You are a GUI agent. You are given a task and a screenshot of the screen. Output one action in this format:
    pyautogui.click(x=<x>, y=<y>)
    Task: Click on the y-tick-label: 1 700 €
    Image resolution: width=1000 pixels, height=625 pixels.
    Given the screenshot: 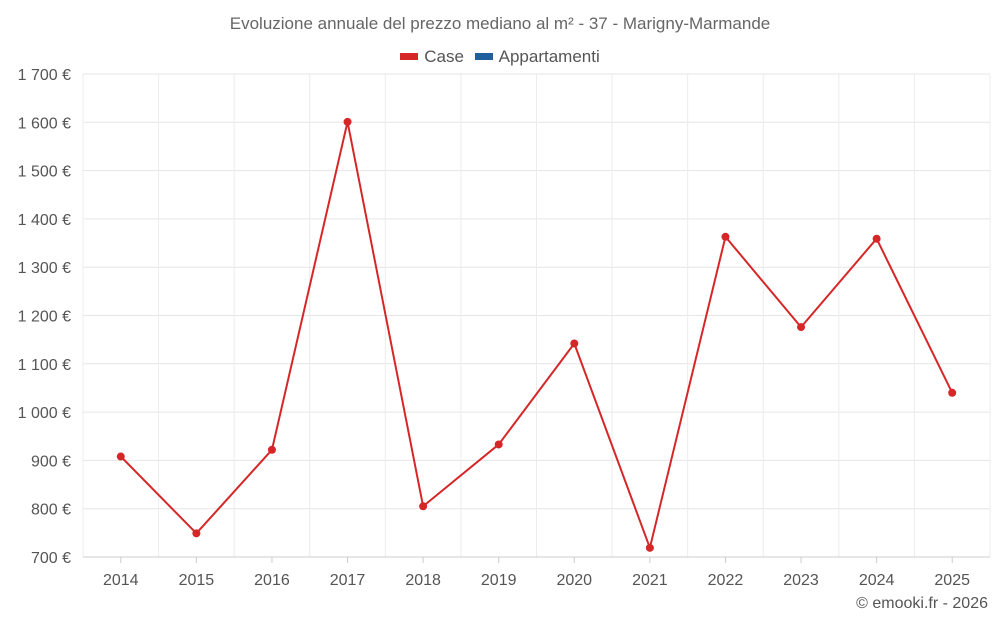 What is the action you would take?
    pyautogui.click(x=44, y=75)
    